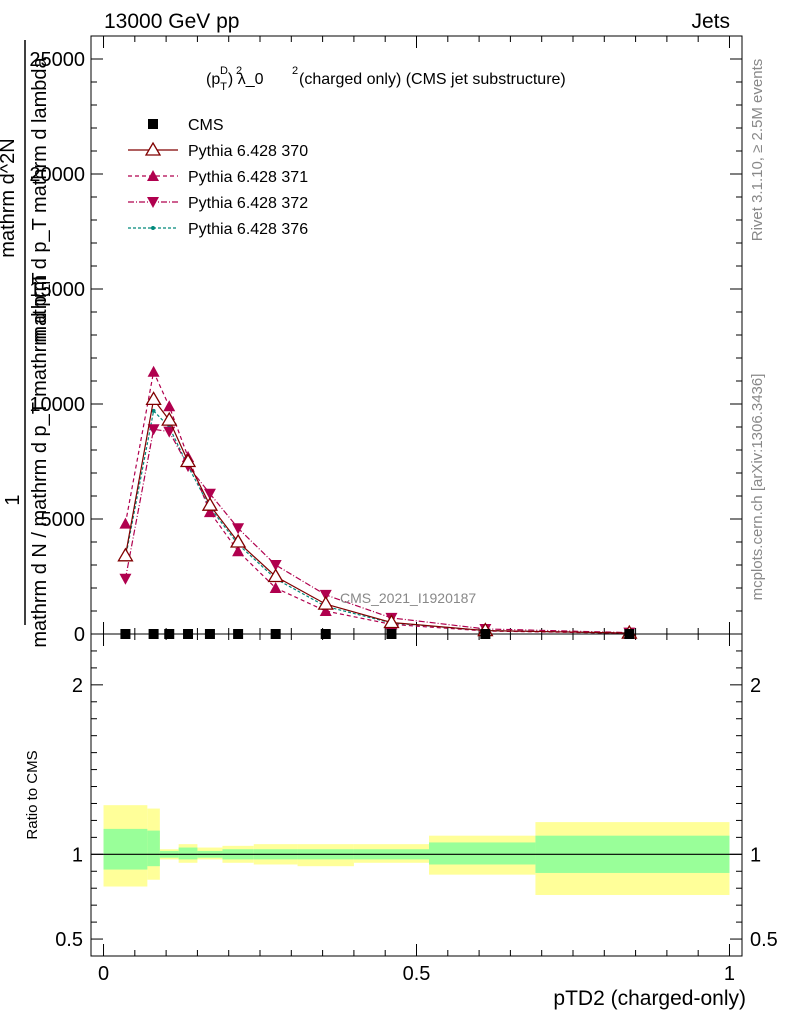 The width and height of the screenshot is (786, 1024). Describe the element at coordinates (757, 487) in the screenshot. I see `side-mcplots: mcplots.cern.ch [arXiv:1306.3436]` at that location.